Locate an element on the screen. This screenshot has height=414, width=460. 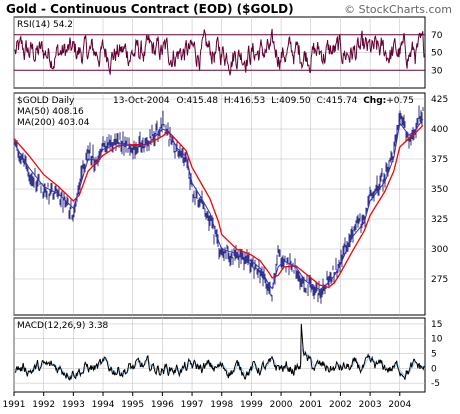
rsi-bands is located at coordinates (219, 52).